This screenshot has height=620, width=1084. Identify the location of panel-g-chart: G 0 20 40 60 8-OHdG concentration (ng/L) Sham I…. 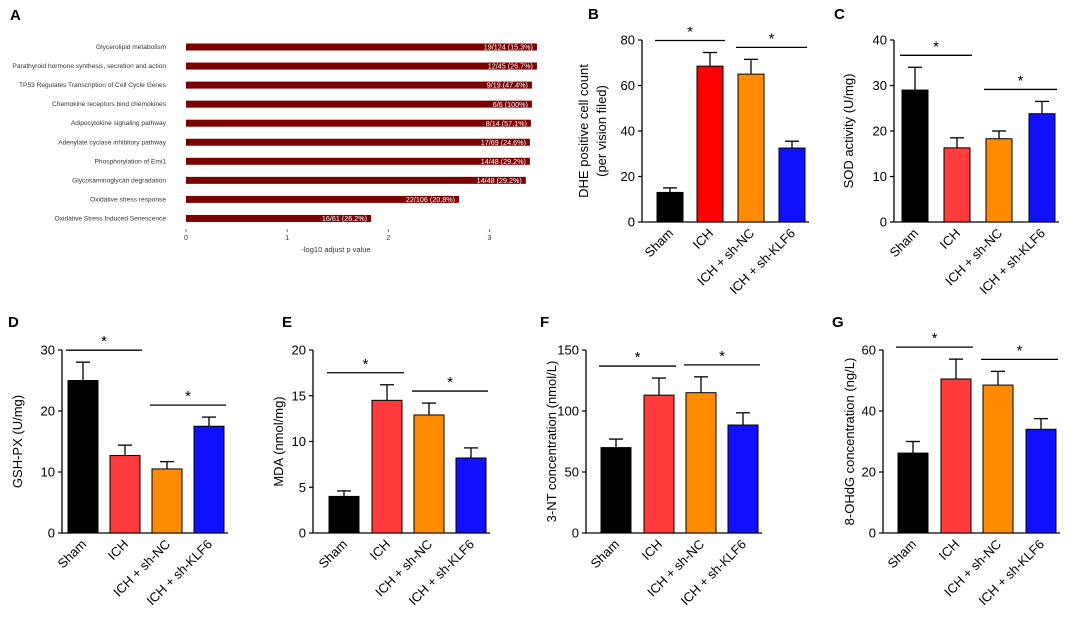
(946, 461).